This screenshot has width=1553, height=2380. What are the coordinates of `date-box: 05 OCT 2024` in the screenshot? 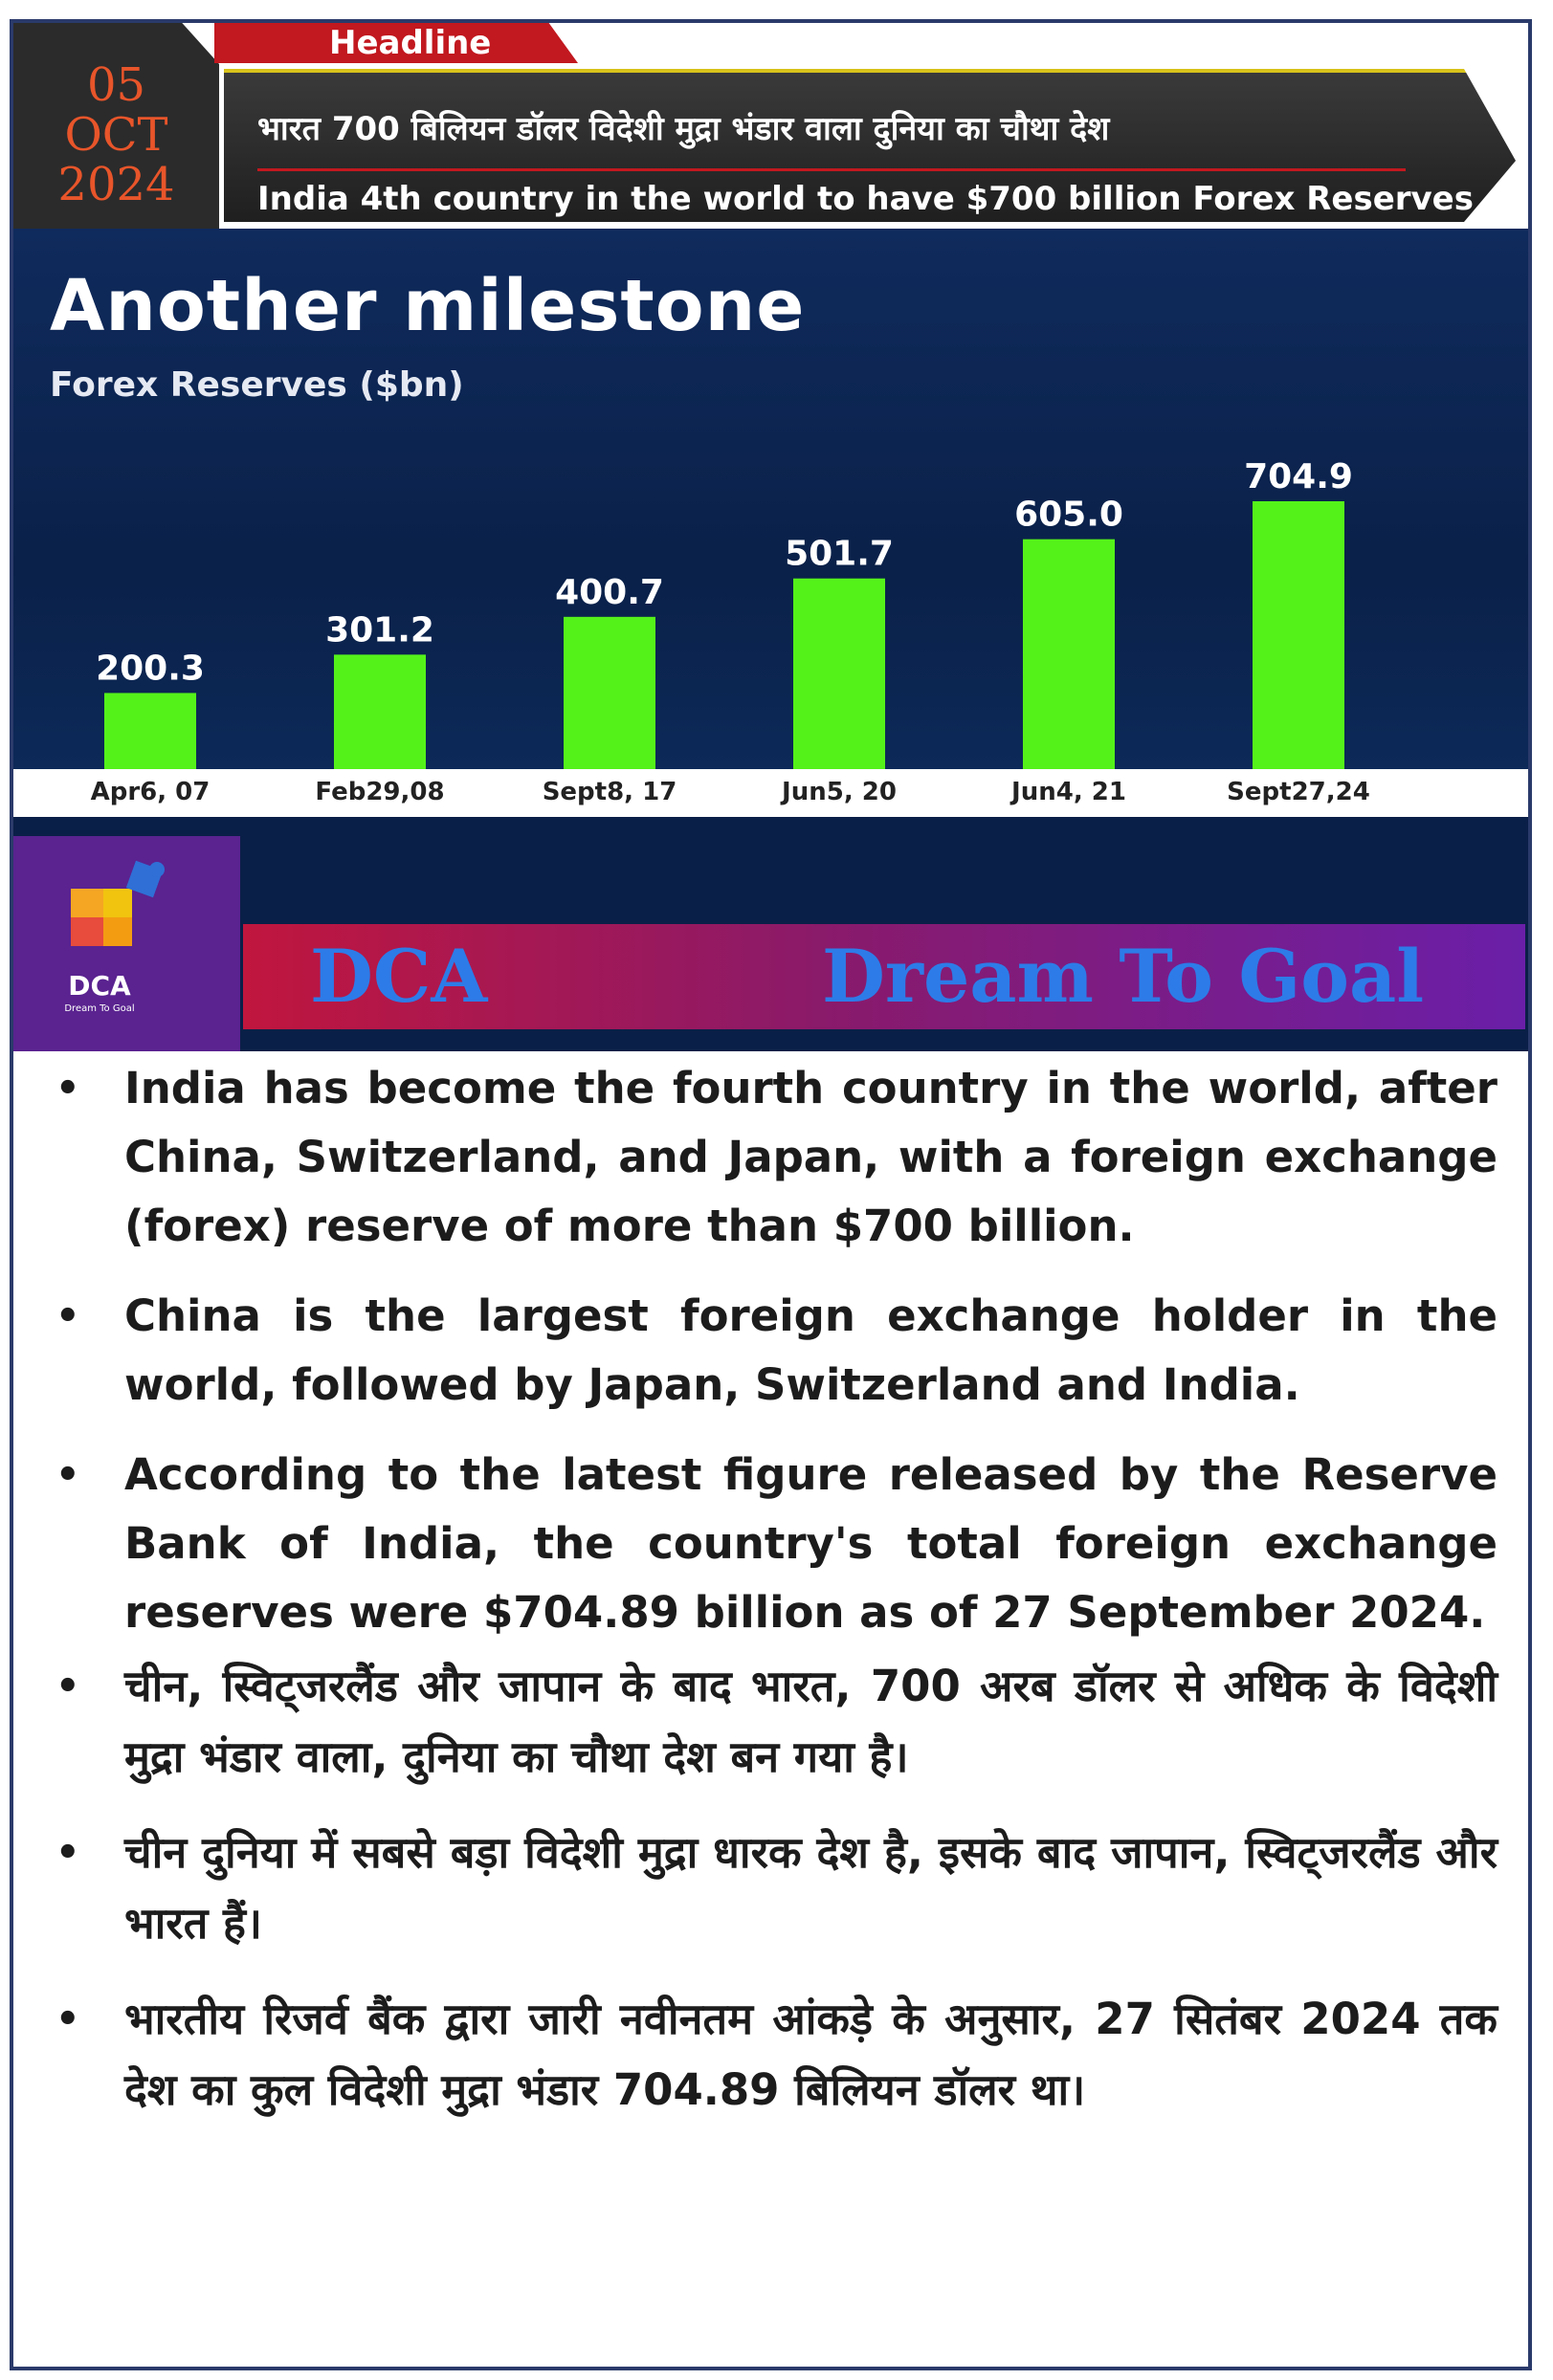 It's located at (116, 126).